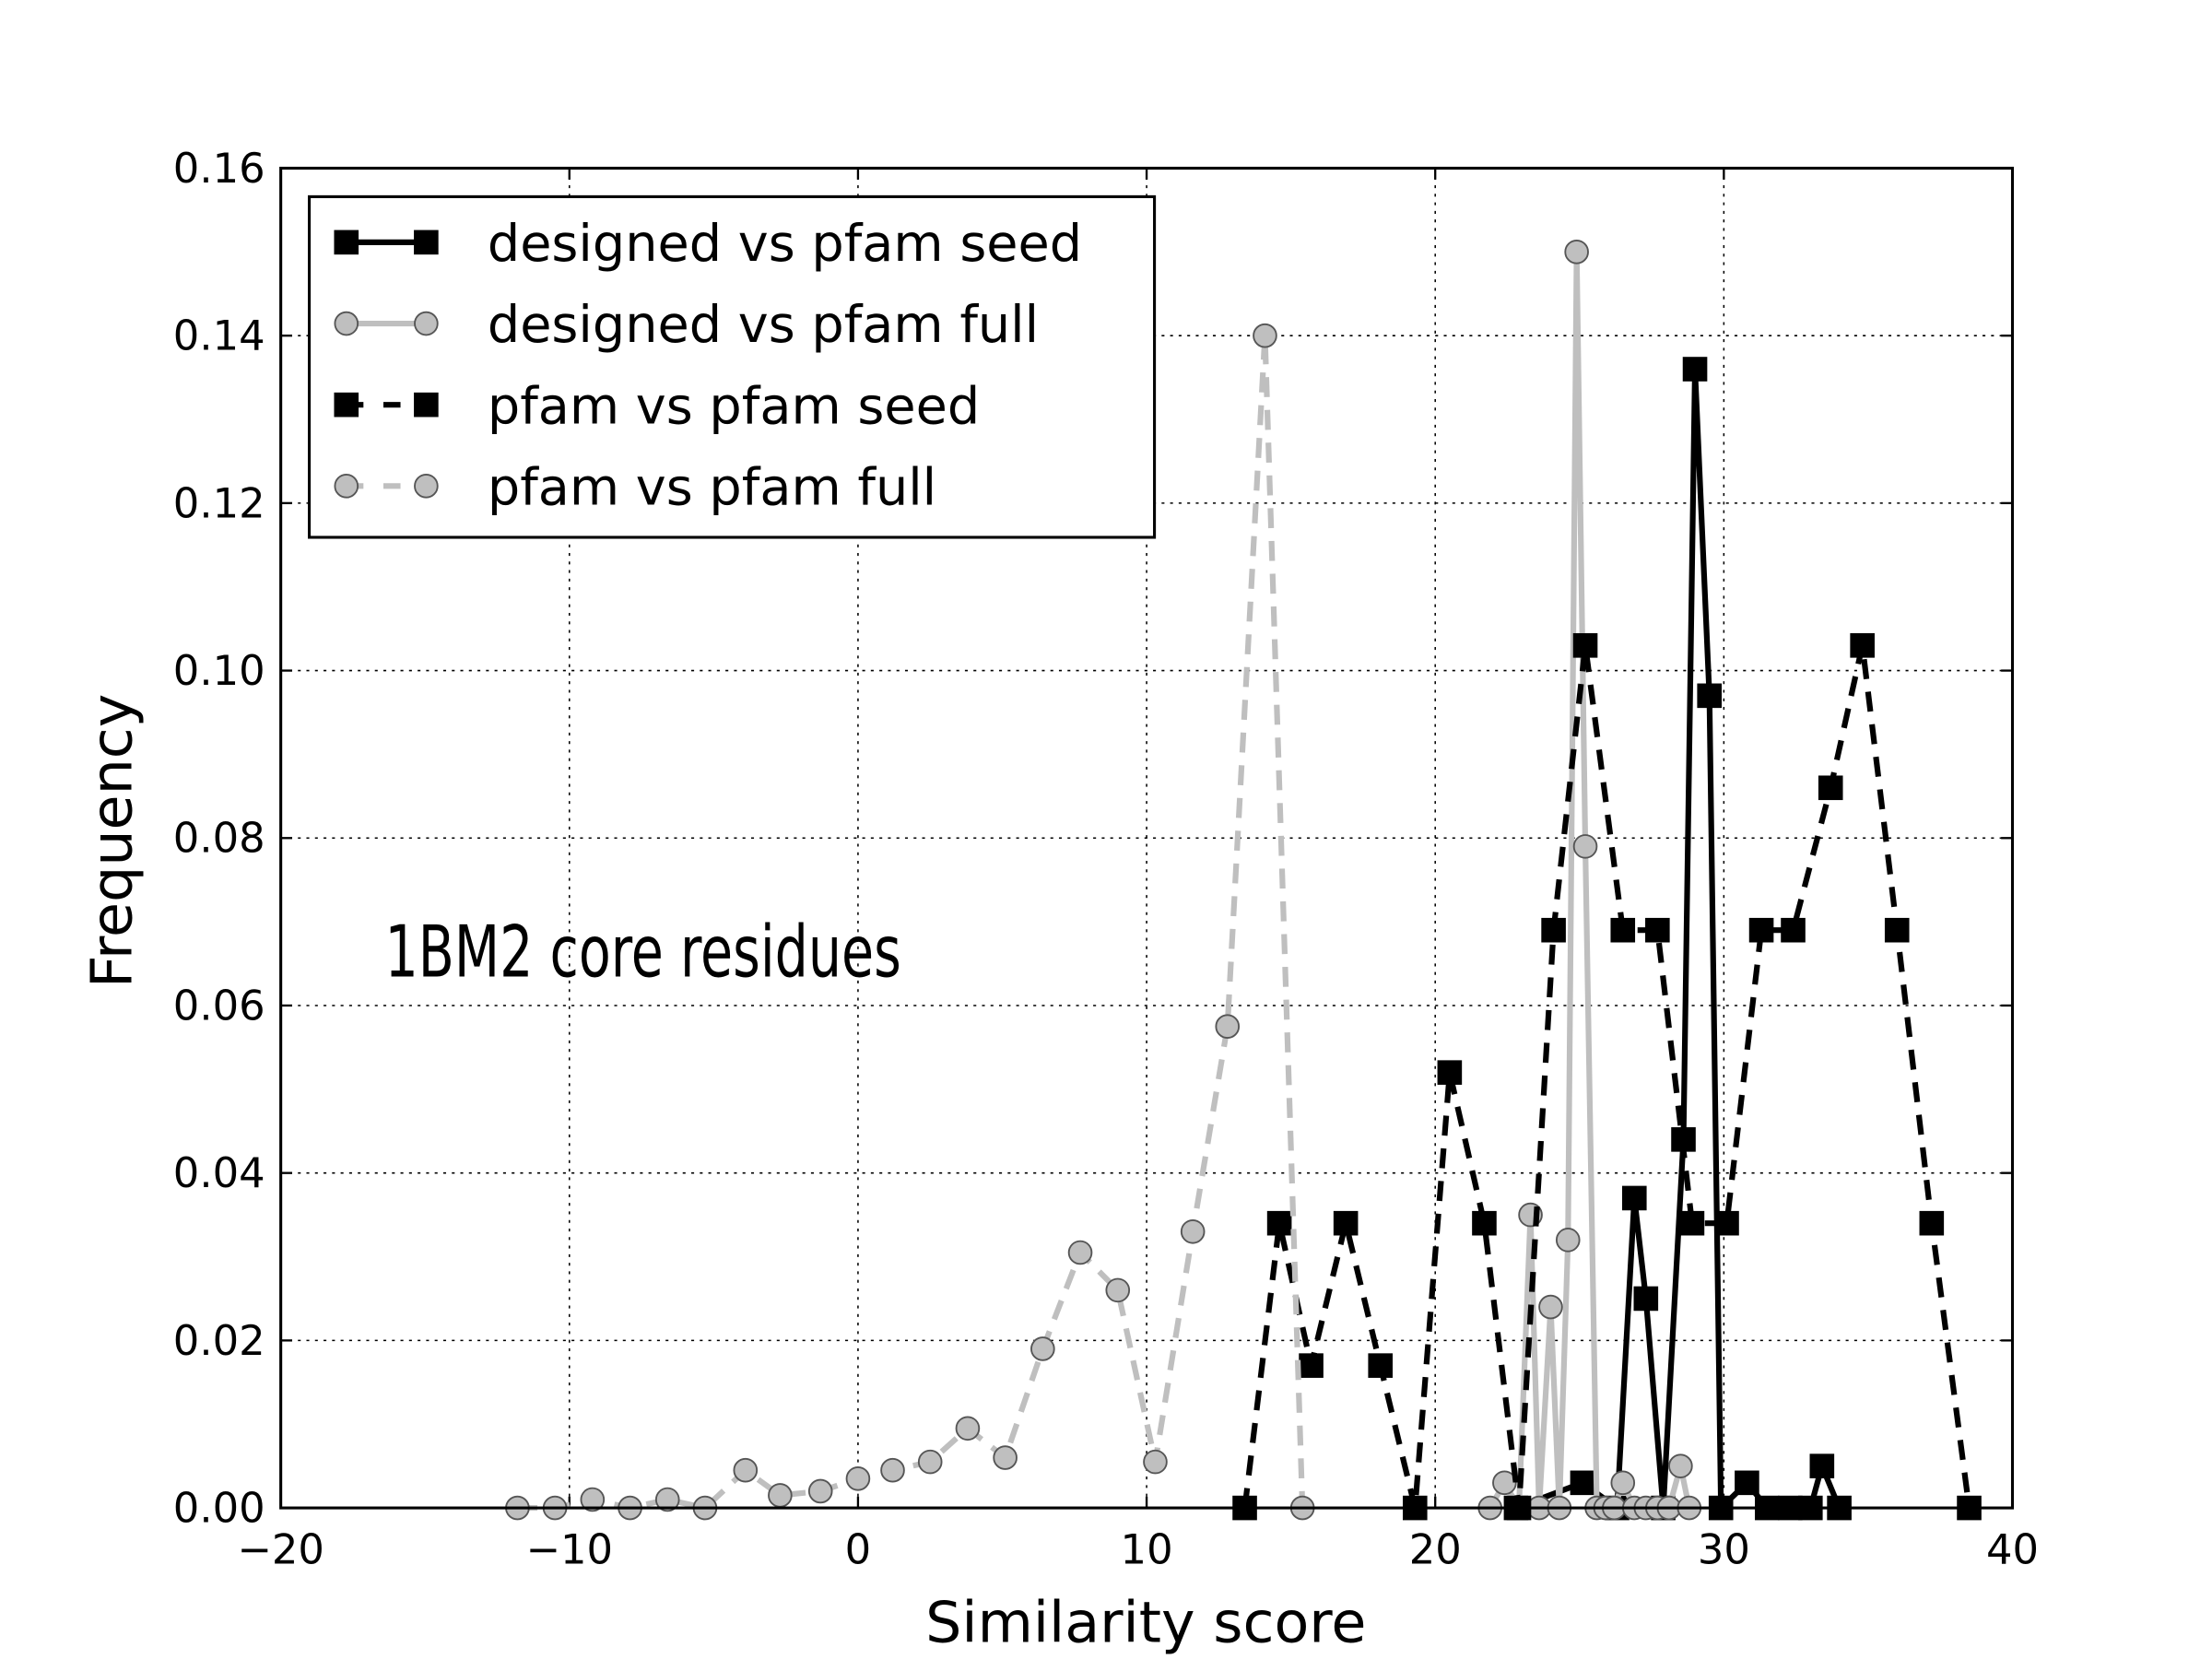 The width and height of the screenshot is (2212, 1659). Describe the element at coordinates (111, 841) in the screenshot. I see `y-axis-label: Frequency` at that location.